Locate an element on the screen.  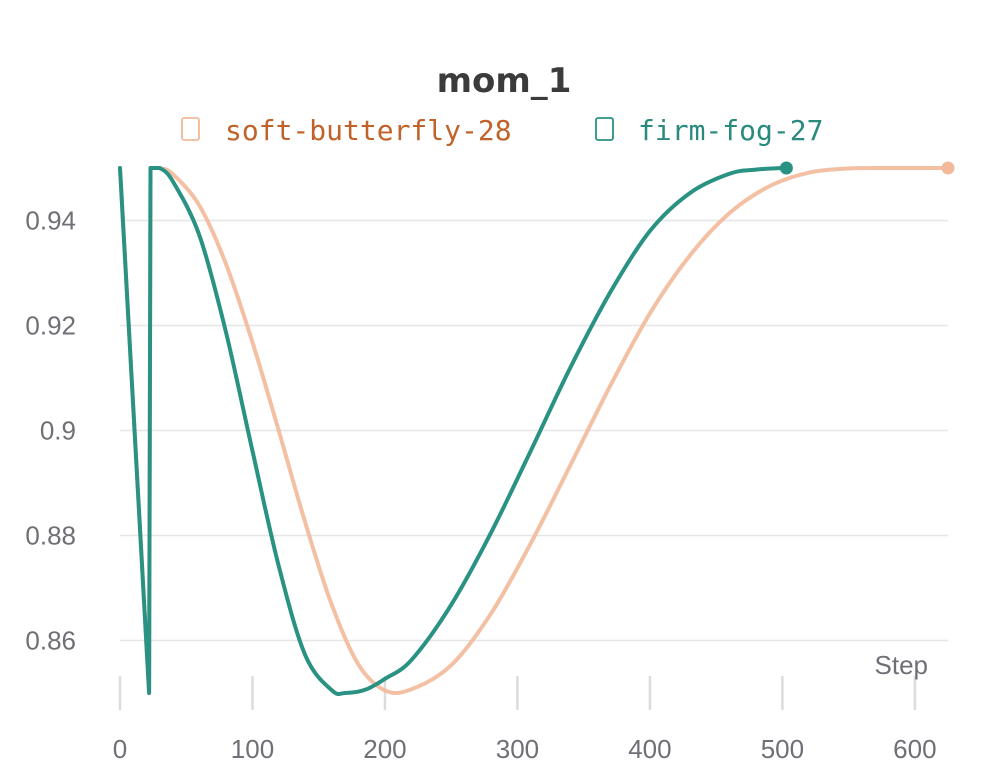
x-tick-label: 0 is located at coordinates (120, 749).